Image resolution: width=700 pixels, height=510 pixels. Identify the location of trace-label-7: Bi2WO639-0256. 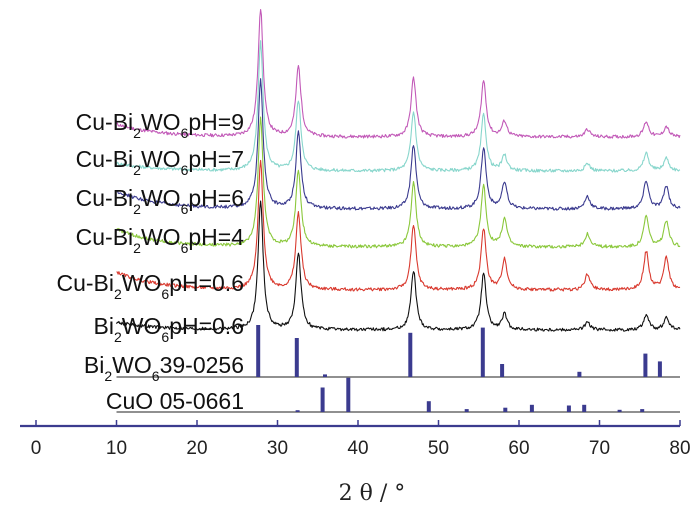
(164, 368).